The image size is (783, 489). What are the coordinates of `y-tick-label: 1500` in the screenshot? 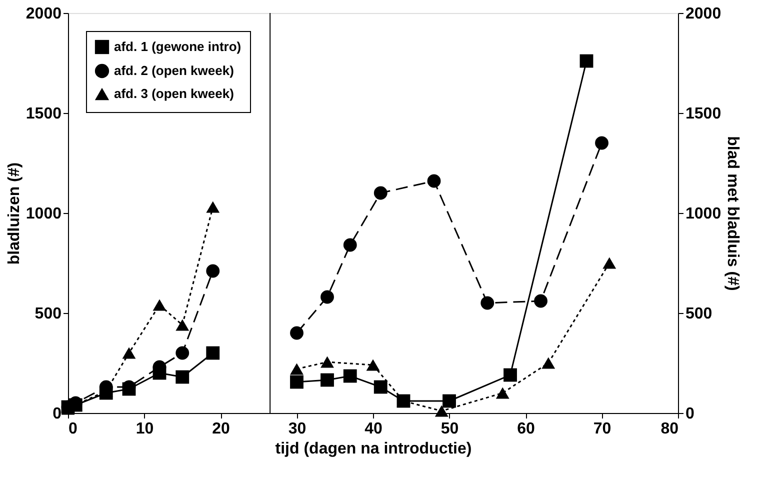 It's located at (44, 114).